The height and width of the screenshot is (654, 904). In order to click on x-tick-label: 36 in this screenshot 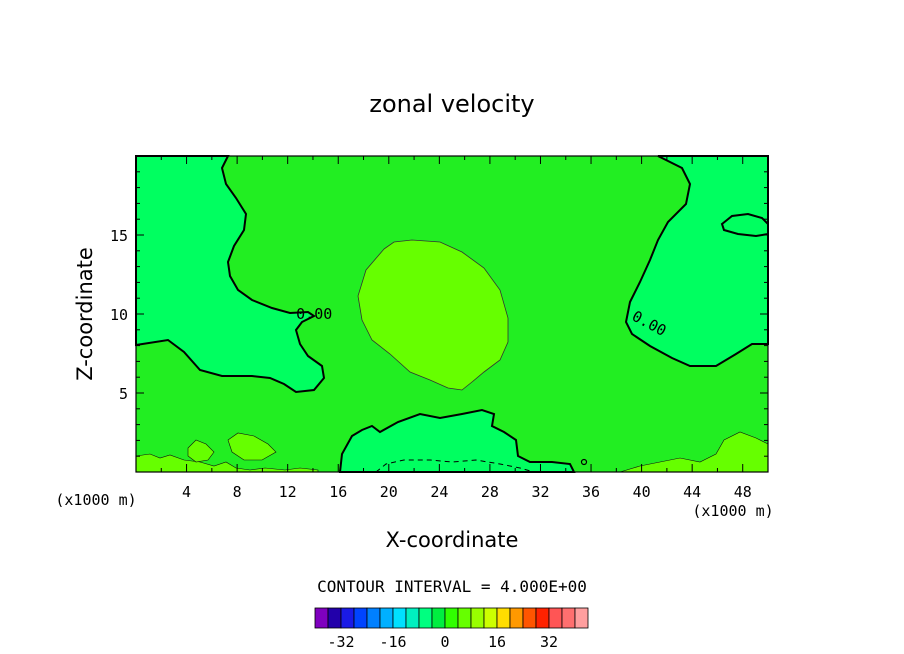, I will do `click(591, 492)`.